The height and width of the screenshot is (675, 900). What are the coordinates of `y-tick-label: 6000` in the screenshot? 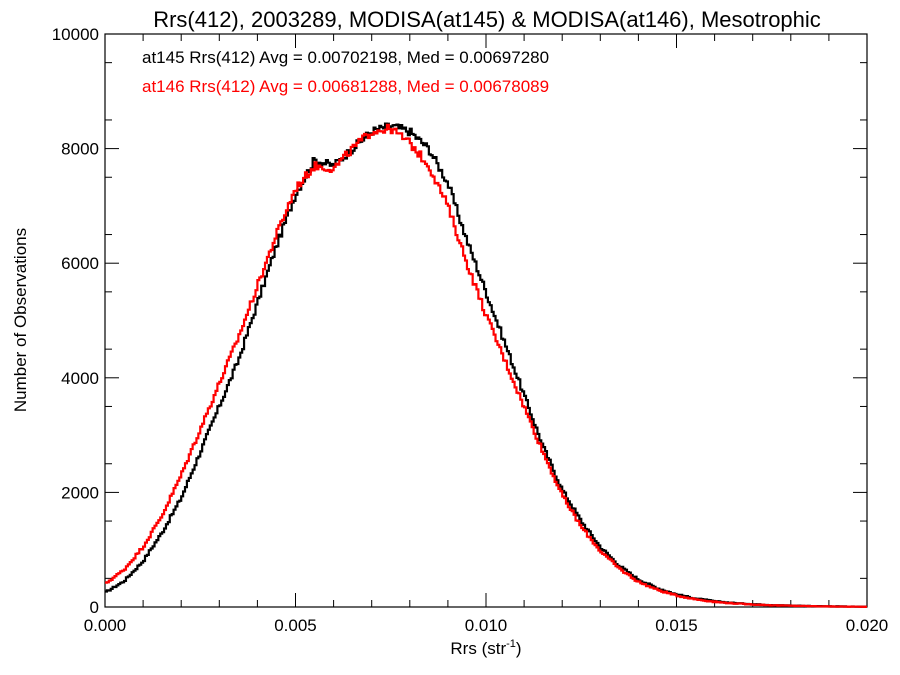 It's located at (80, 263).